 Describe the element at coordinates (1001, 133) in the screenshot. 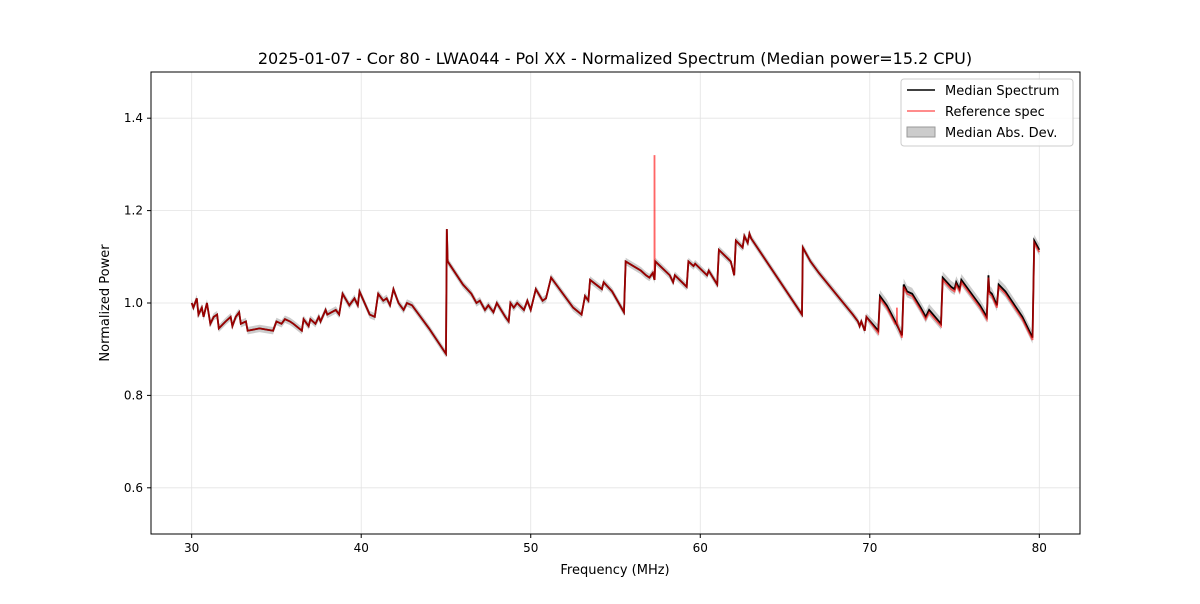

I see `legend-mad-label: Median Abs. Dev.` at that location.